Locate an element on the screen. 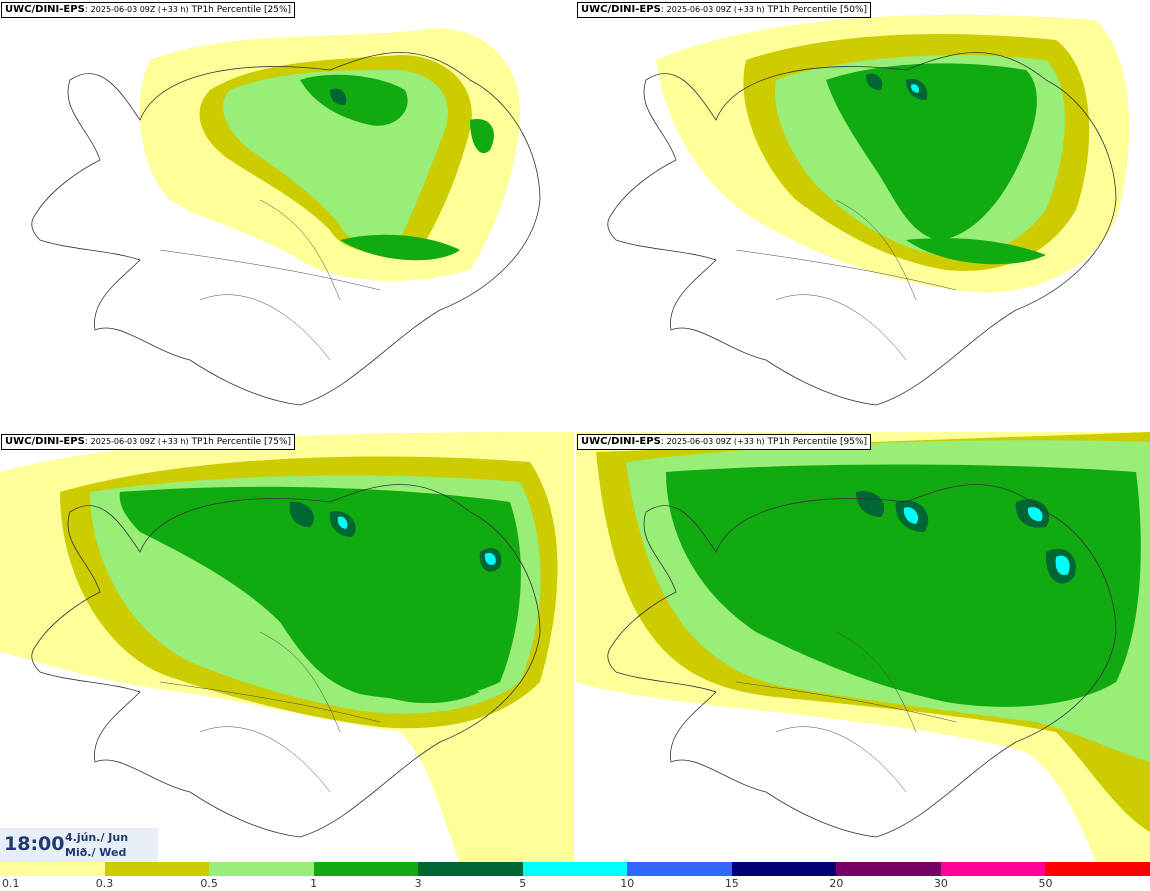 The height and width of the screenshot is (891, 1150). valid-time-box: 18:00 4.jún./ Jun Mið./ Wed is located at coordinates (79, 845).